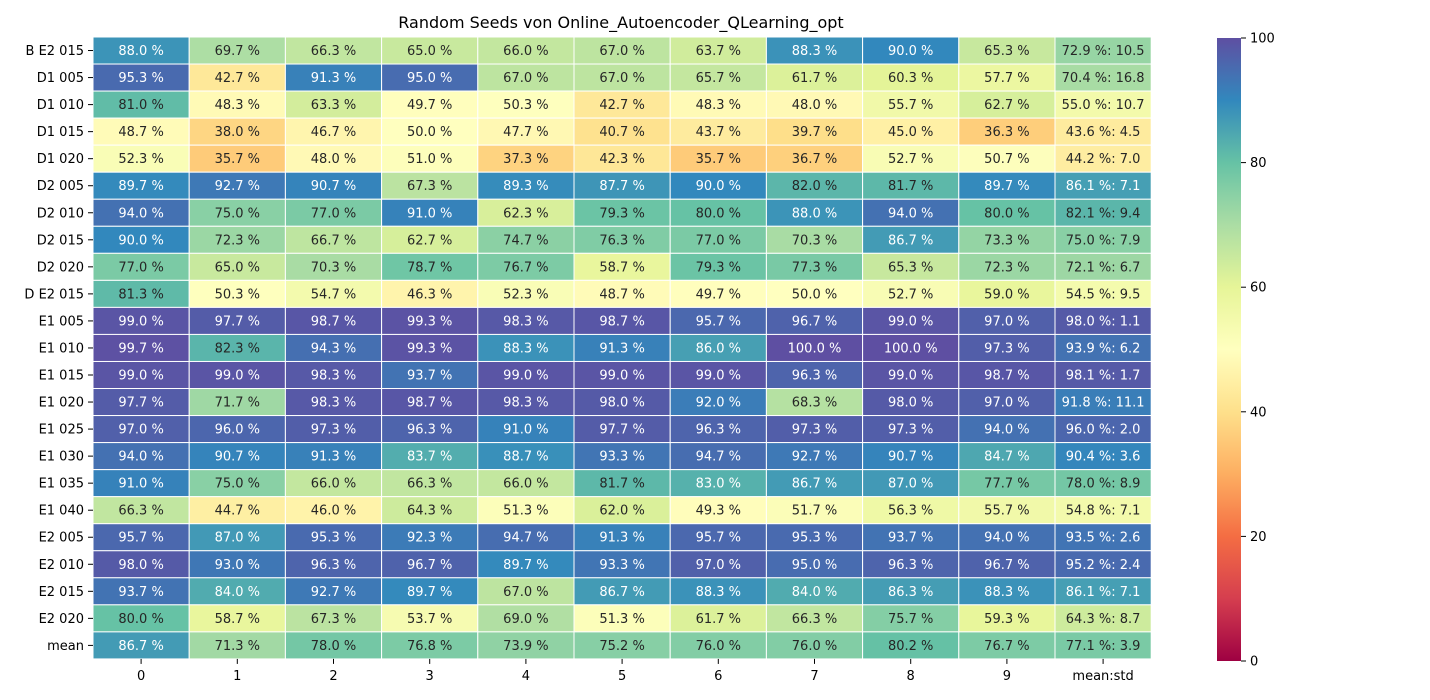  What do you see at coordinates (910, 213) in the screenshot?
I see `cell-value-label: 94.0 %` at bounding box center [910, 213].